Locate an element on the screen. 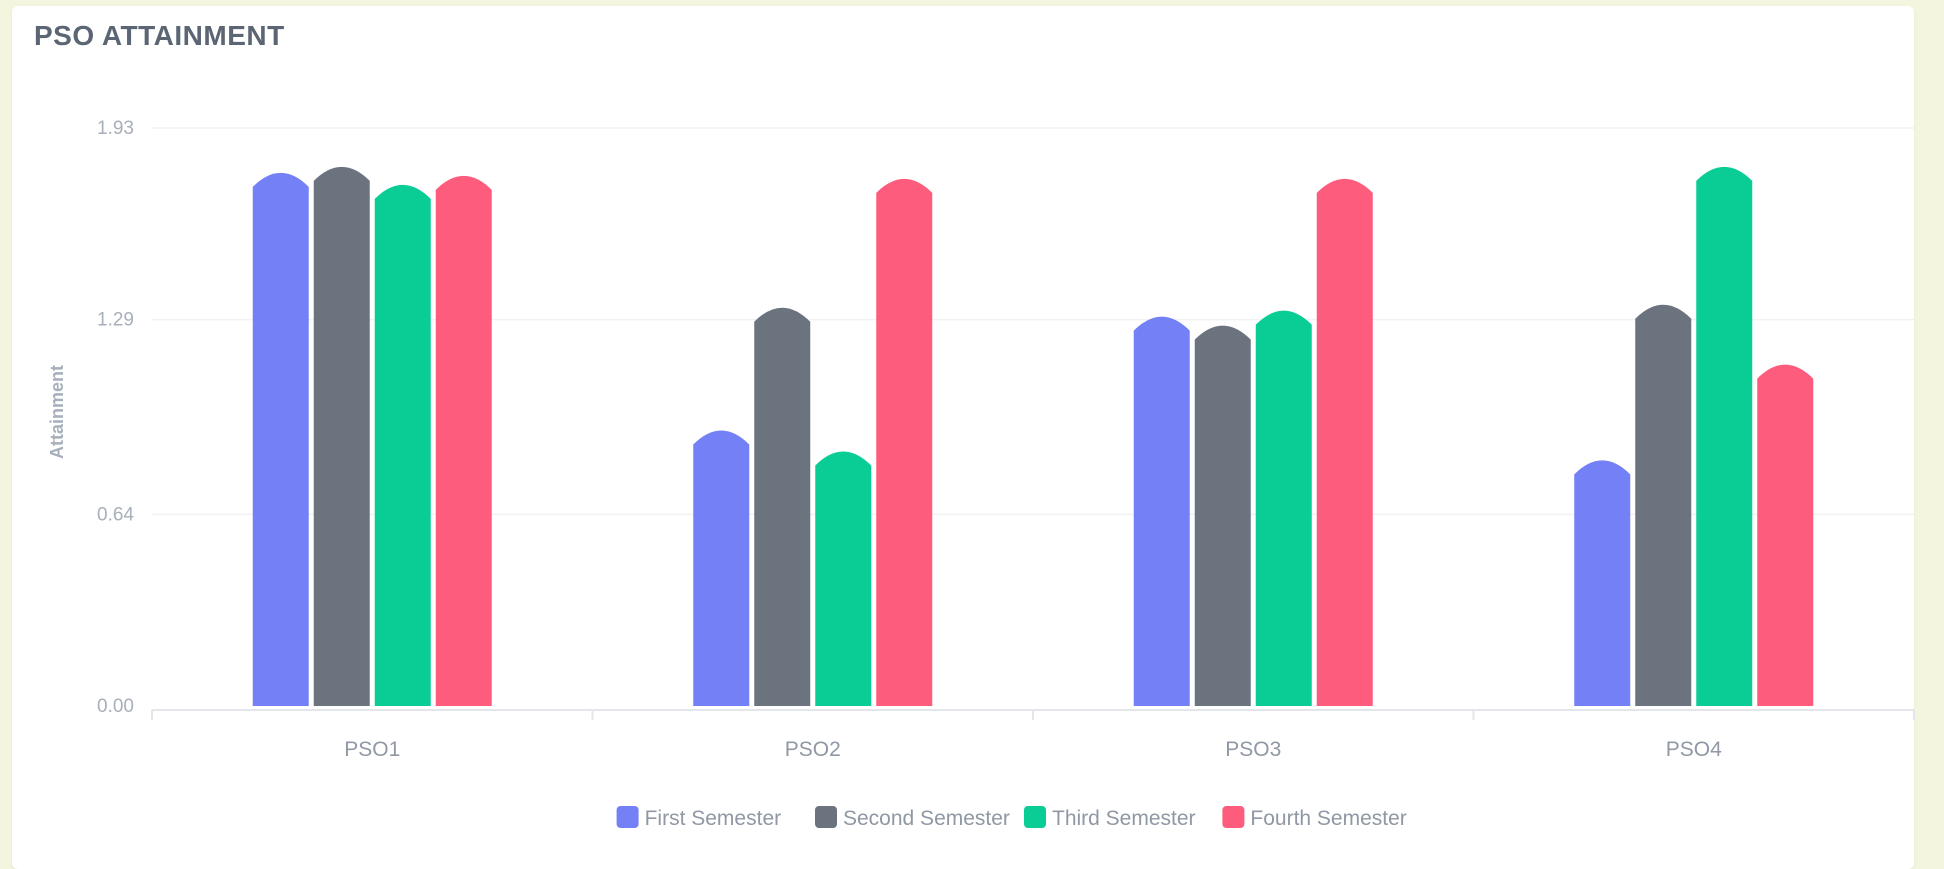  y-tick-label: 1.29 is located at coordinates (115, 320).